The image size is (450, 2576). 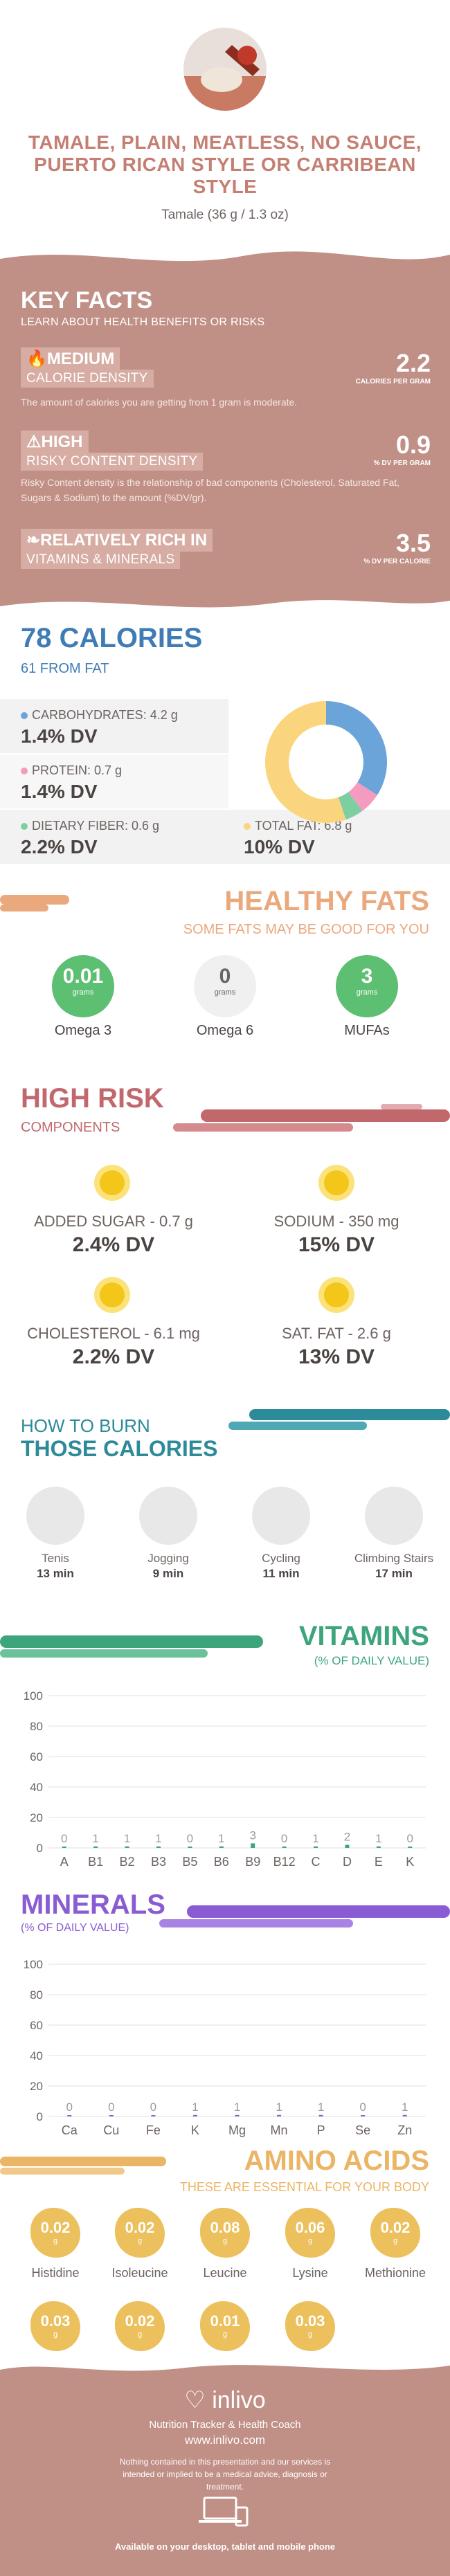 What do you see at coordinates (36, 1787) in the screenshot?
I see `y-tick-label: 40` at bounding box center [36, 1787].